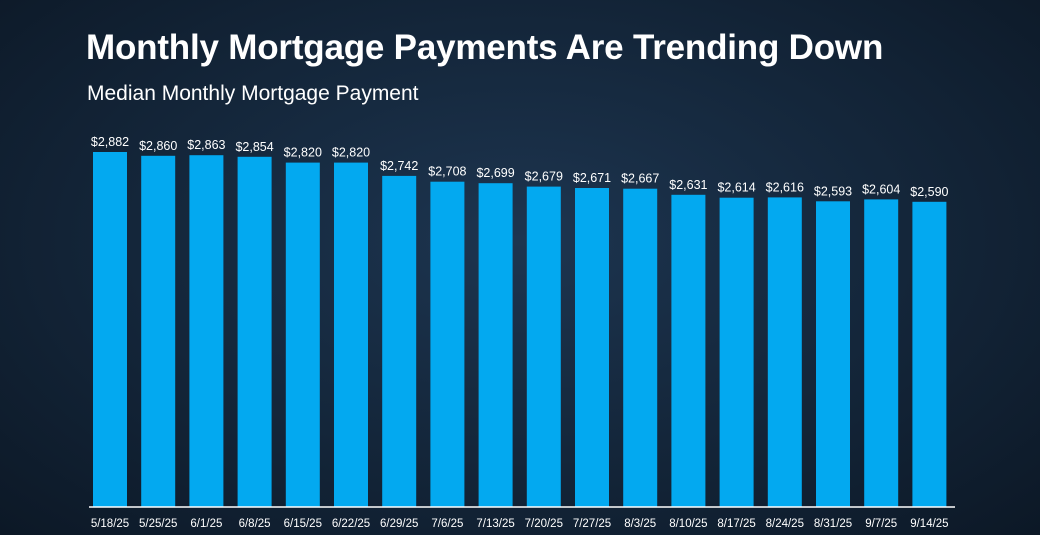  Describe the element at coordinates (833, 354) in the screenshot. I see `bar-8/31/25` at that location.